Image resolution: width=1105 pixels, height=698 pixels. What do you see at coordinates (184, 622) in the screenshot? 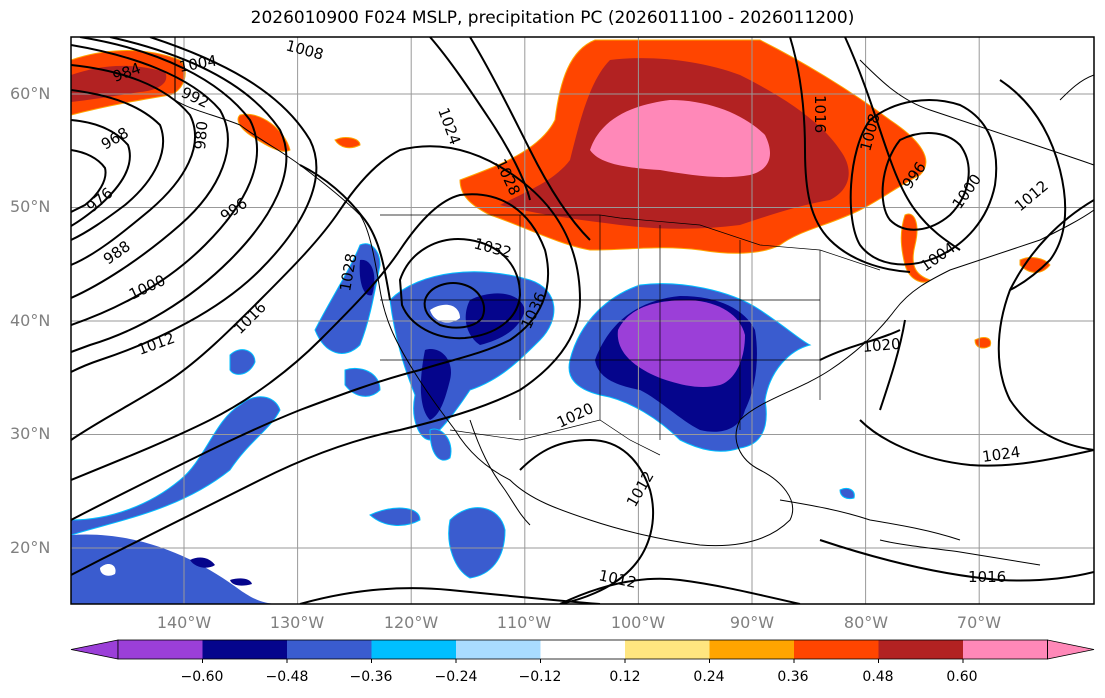
I see `lon-label: 140°W` at bounding box center [184, 622].